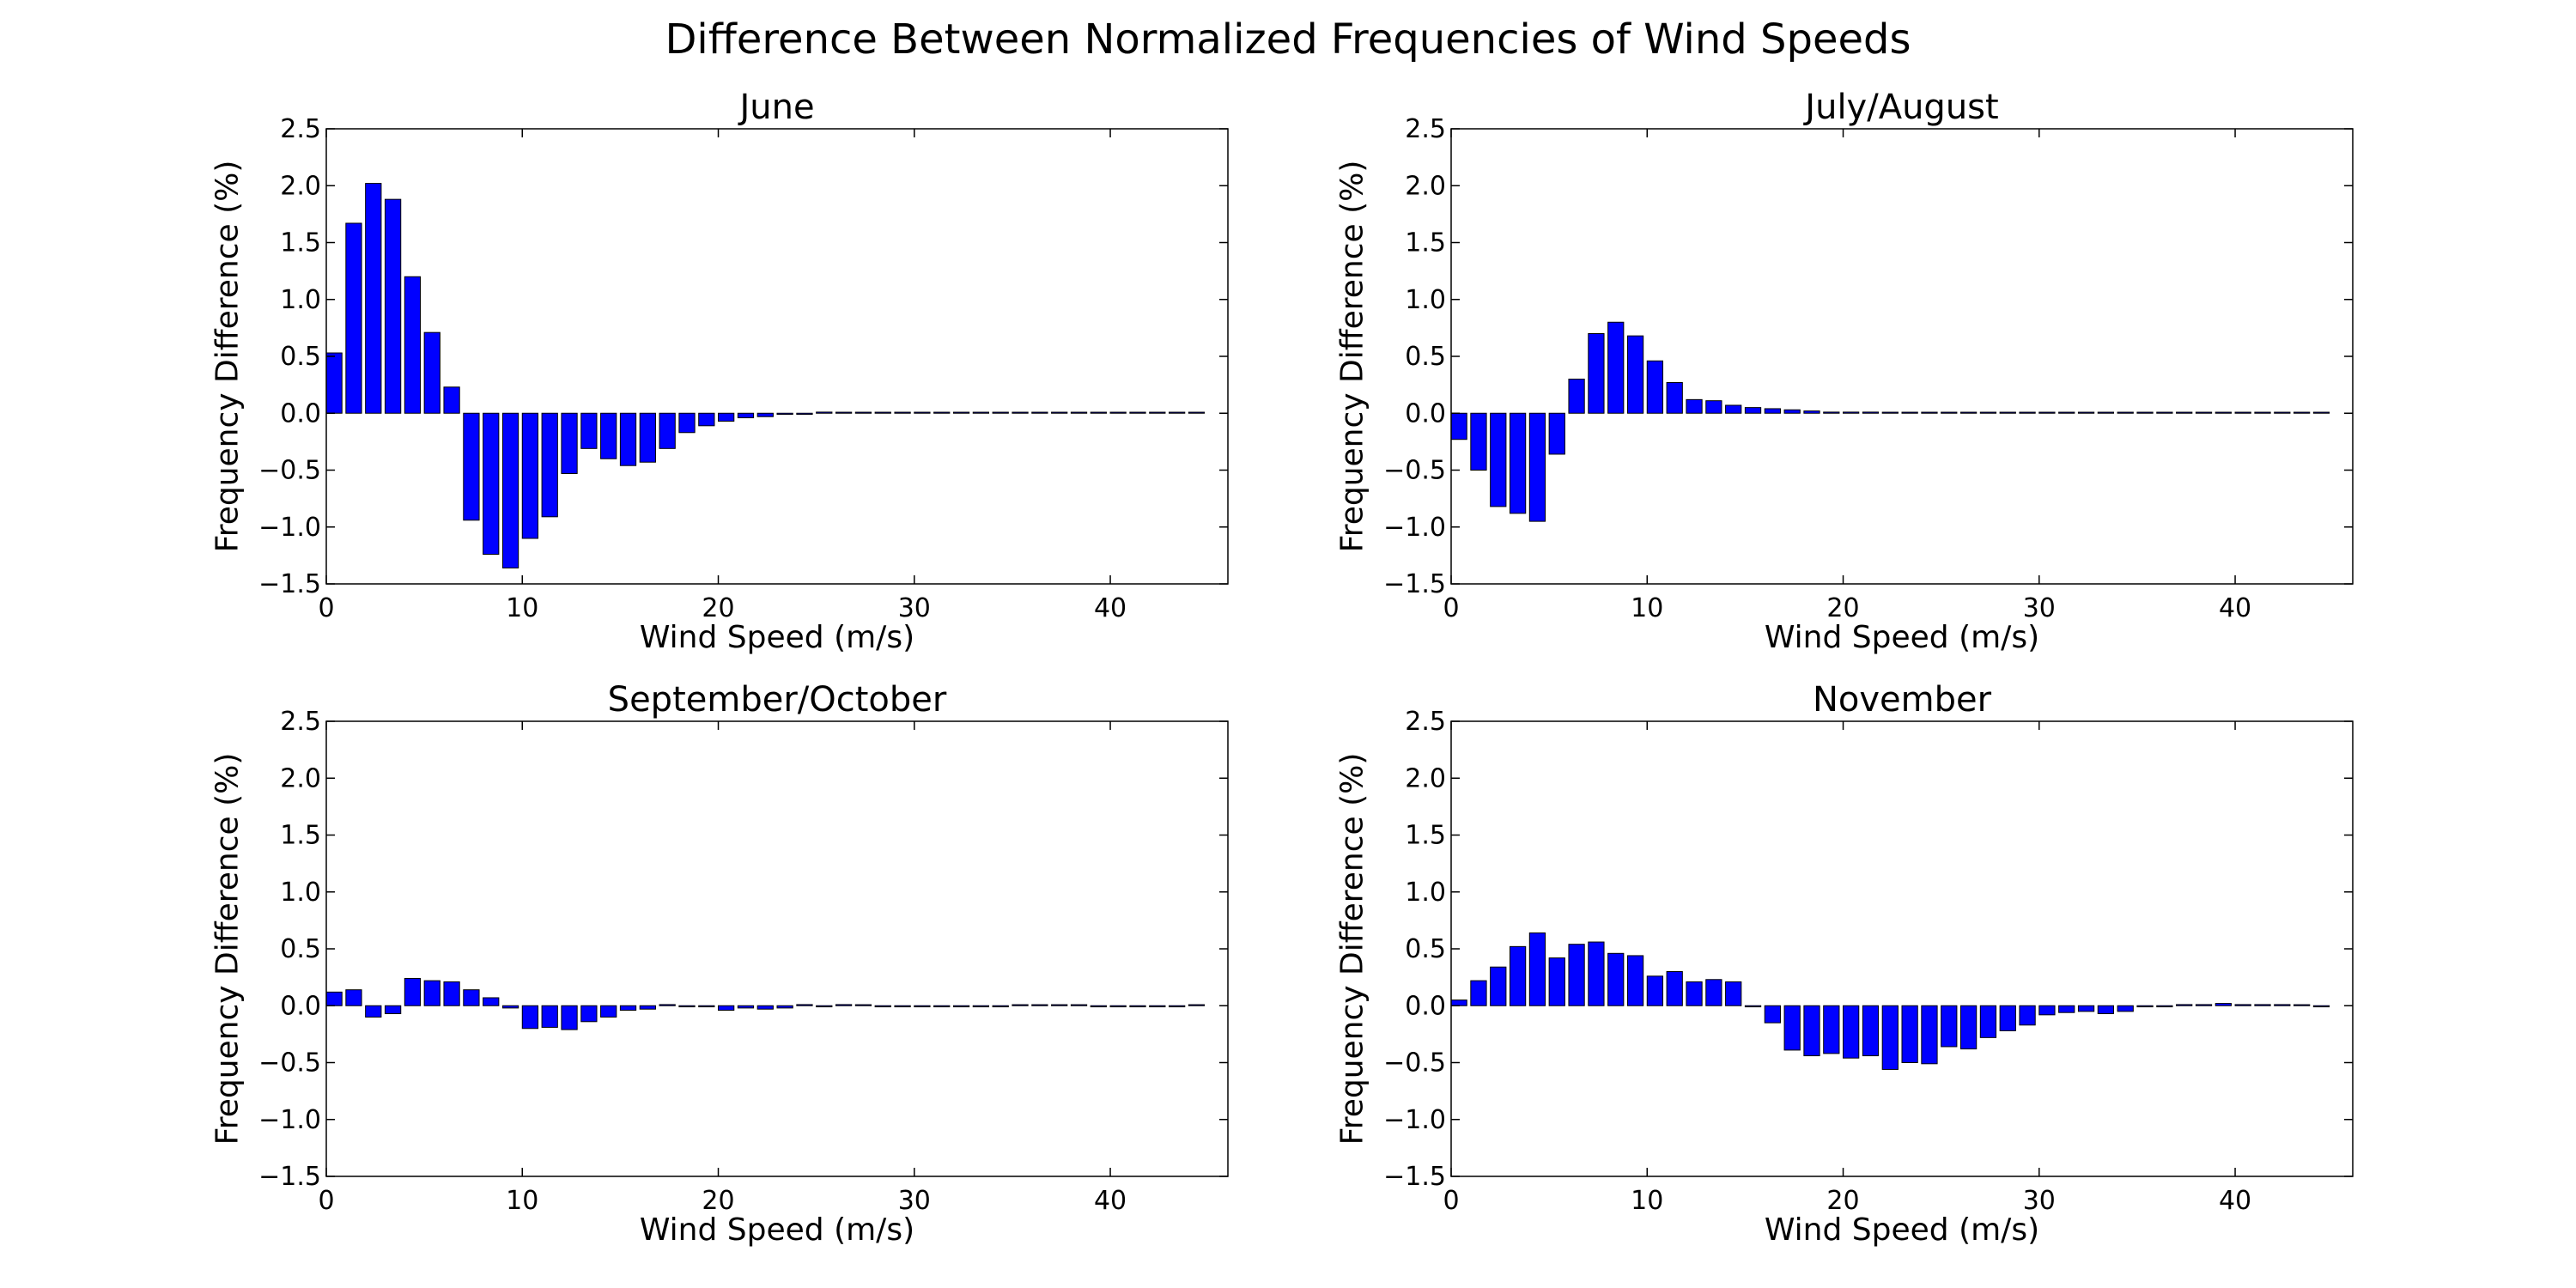 The width and height of the screenshot is (2576, 1288). What do you see at coordinates (1415, 528) in the screenshot?
I see `y-tick-label: −1.0` at bounding box center [1415, 528].